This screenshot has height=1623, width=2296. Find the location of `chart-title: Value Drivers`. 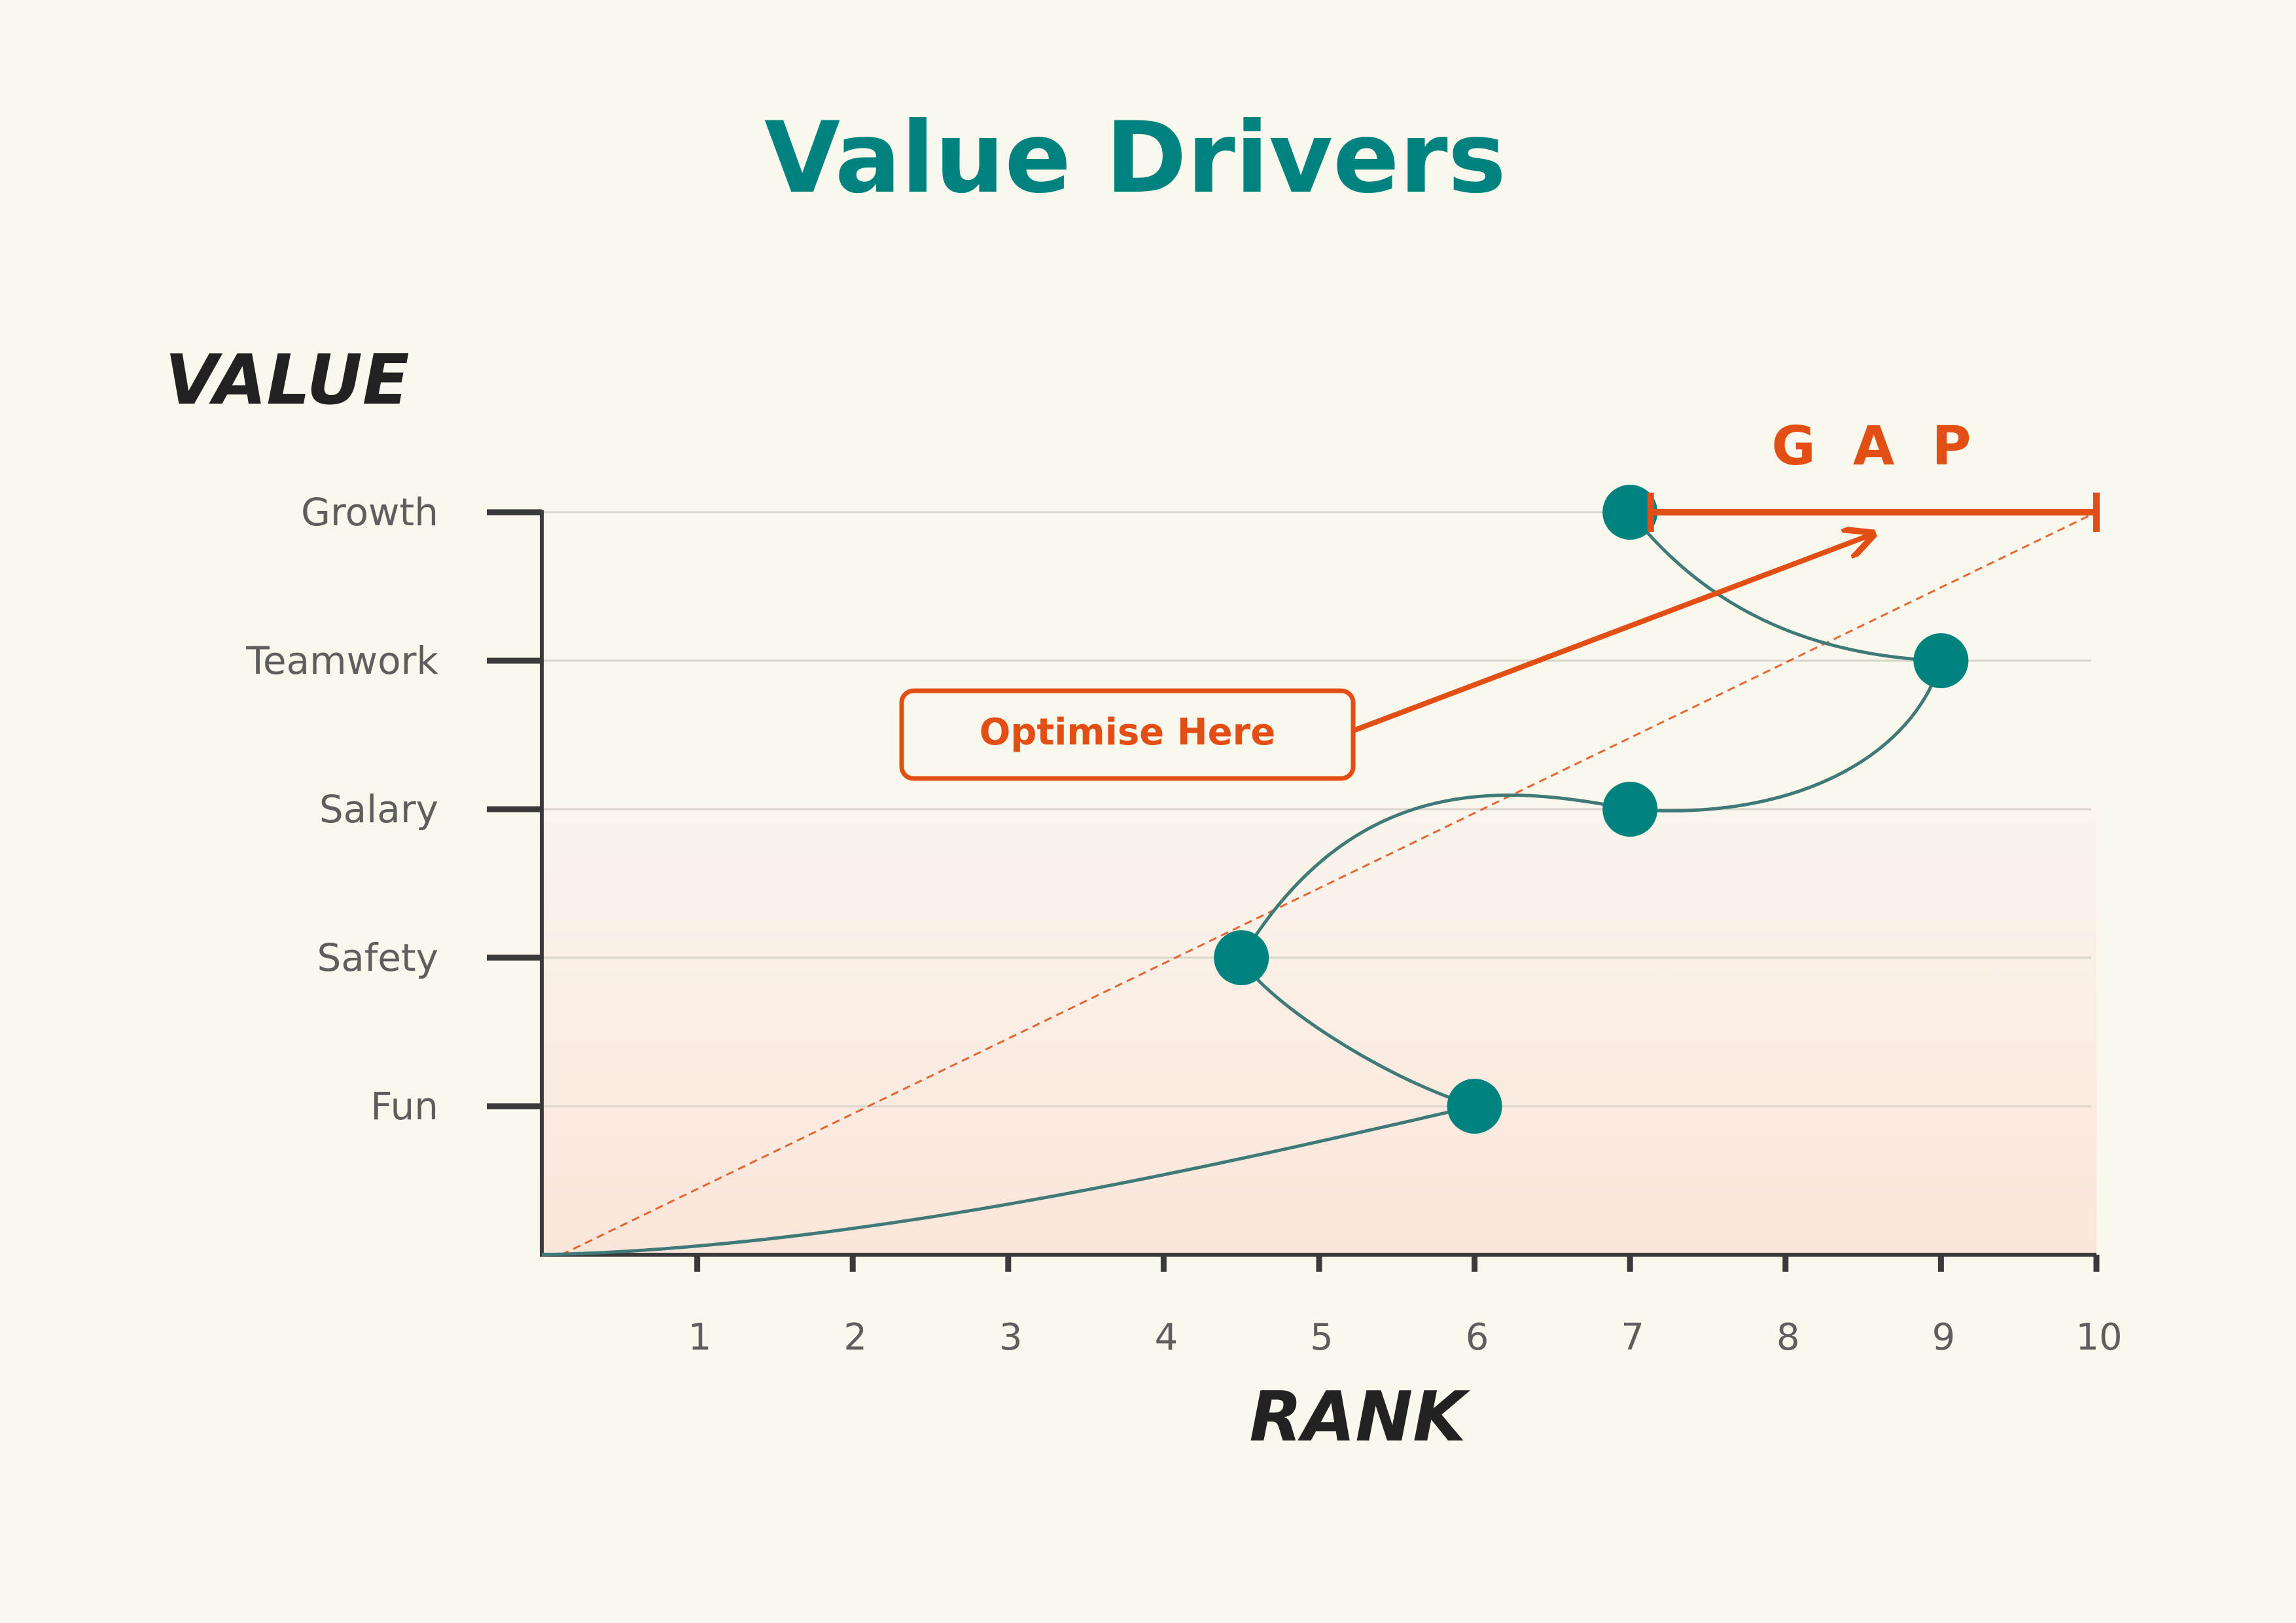

chart-title: Value Drivers is located at coordinates (1135, 158).